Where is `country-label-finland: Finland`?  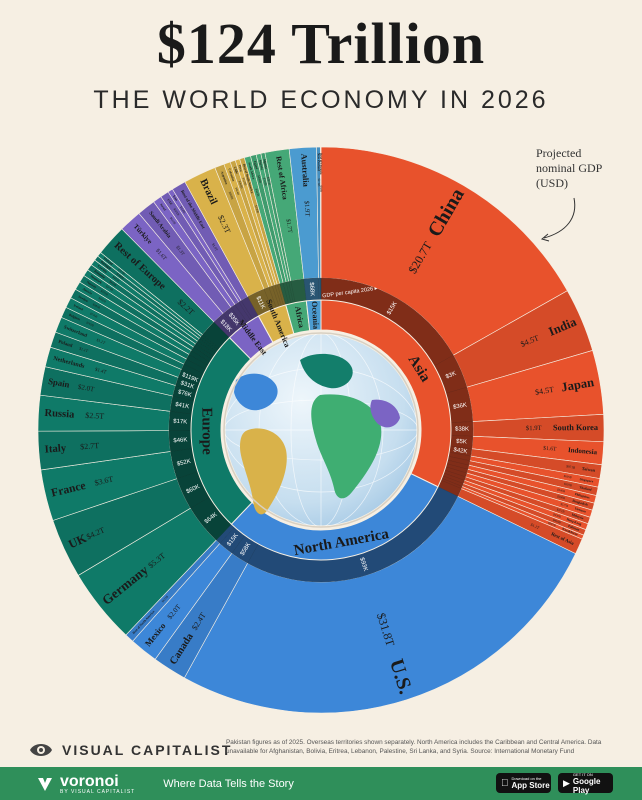 country-label-finland: Finland is located at coordinates (108, 261).